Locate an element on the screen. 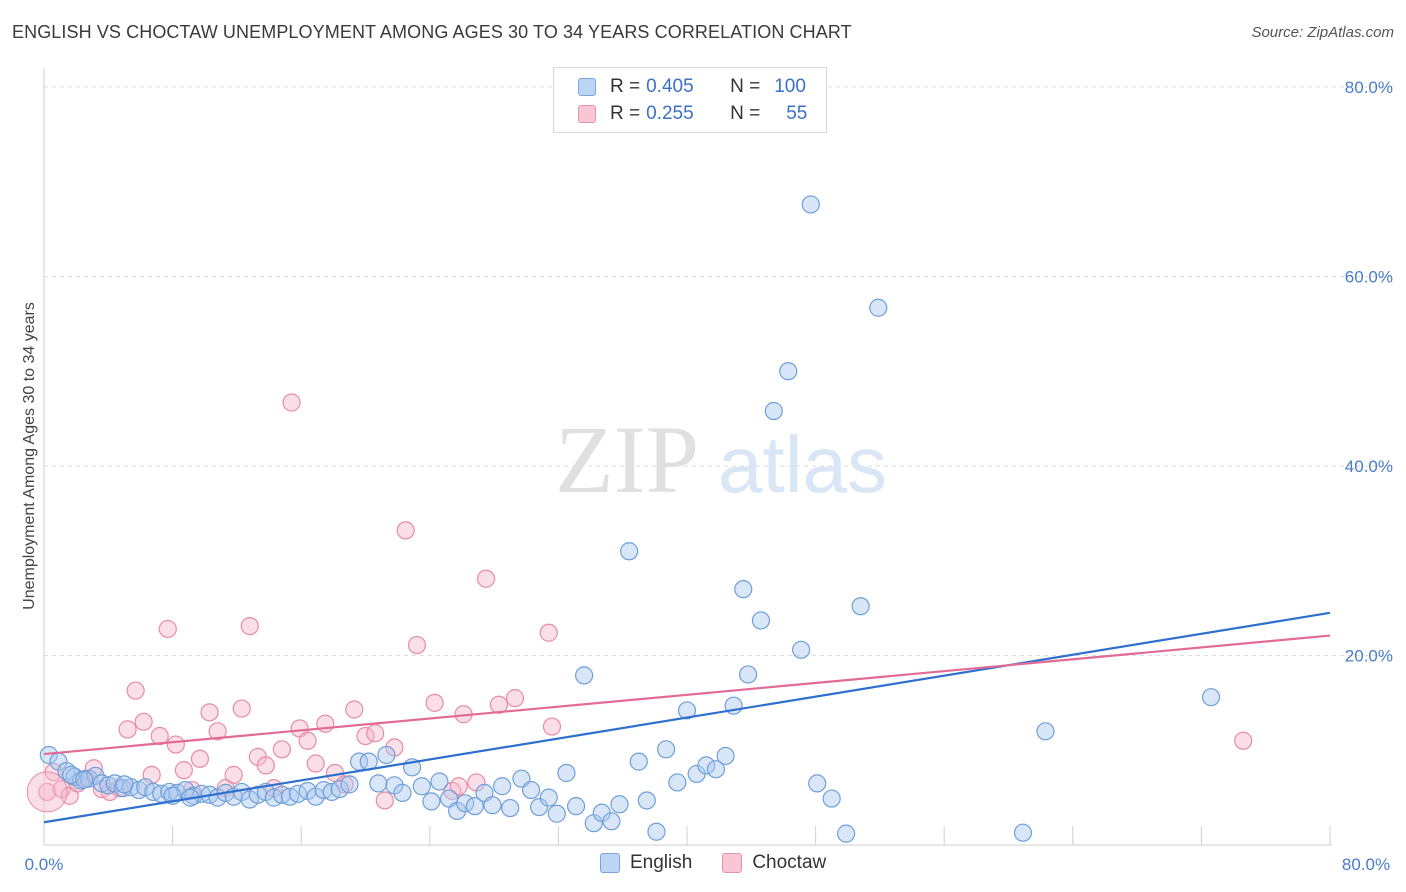 This screenshot has height=892, width=1406. series-legend-english-swatch is located at coordinates (610, 863).